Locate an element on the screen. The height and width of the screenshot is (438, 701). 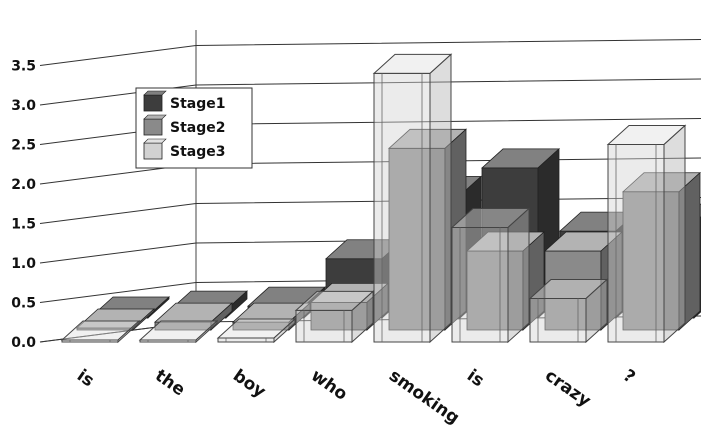
x-category-label: smoking is located at coordinates (424, 397).